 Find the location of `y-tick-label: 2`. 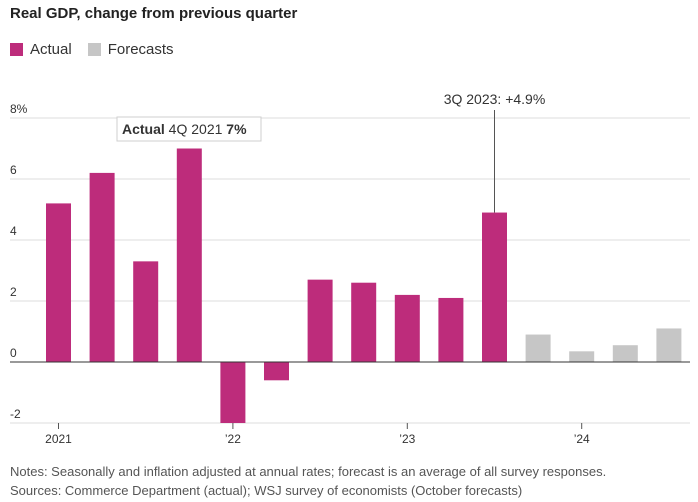

y-tick-label: 2 is located at coordinates (13, 292).